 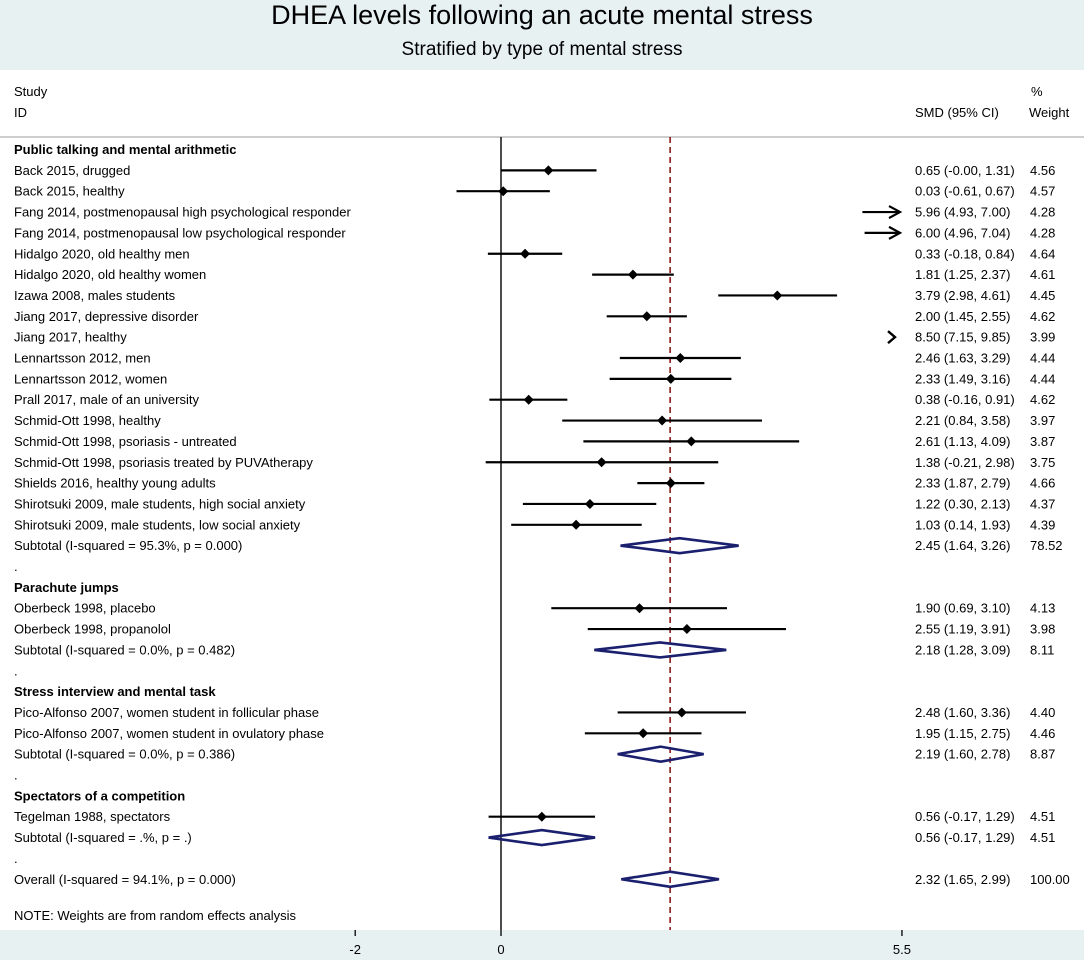 What do you see at coordinates (1042, 733) in the screenshot?
I see `weight-value: 4.46` at bounding box center [1042, 733].